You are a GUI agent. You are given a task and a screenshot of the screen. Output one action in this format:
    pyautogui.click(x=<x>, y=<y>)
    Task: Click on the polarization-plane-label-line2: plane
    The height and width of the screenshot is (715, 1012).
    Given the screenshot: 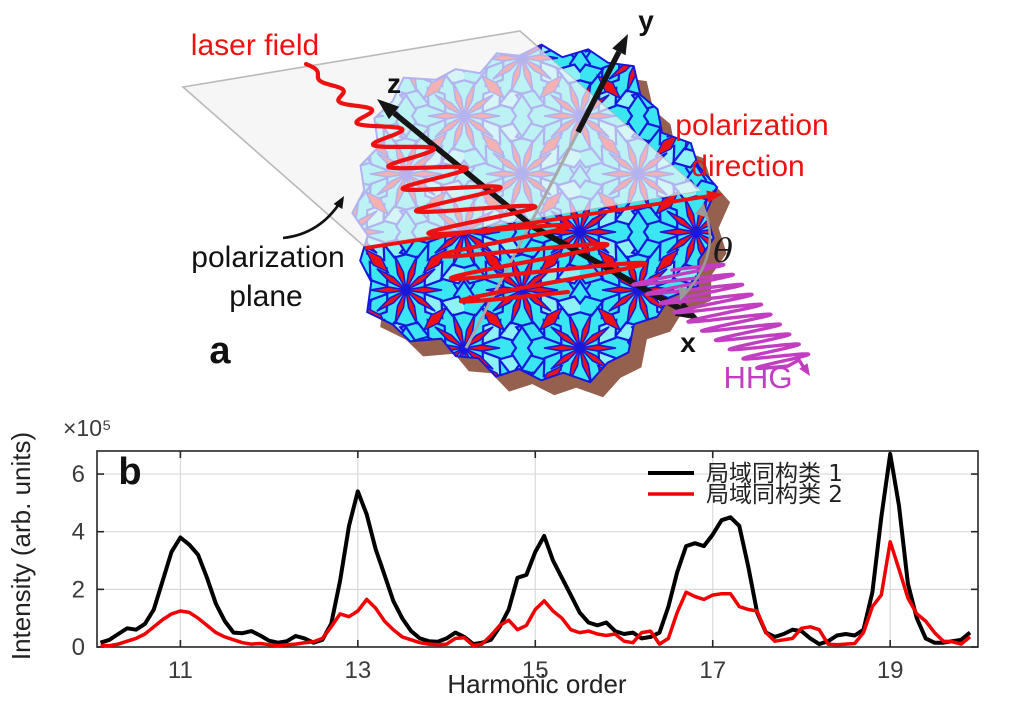 What is the action you would take?
    pyautogui.click(x=265, y=296)
    